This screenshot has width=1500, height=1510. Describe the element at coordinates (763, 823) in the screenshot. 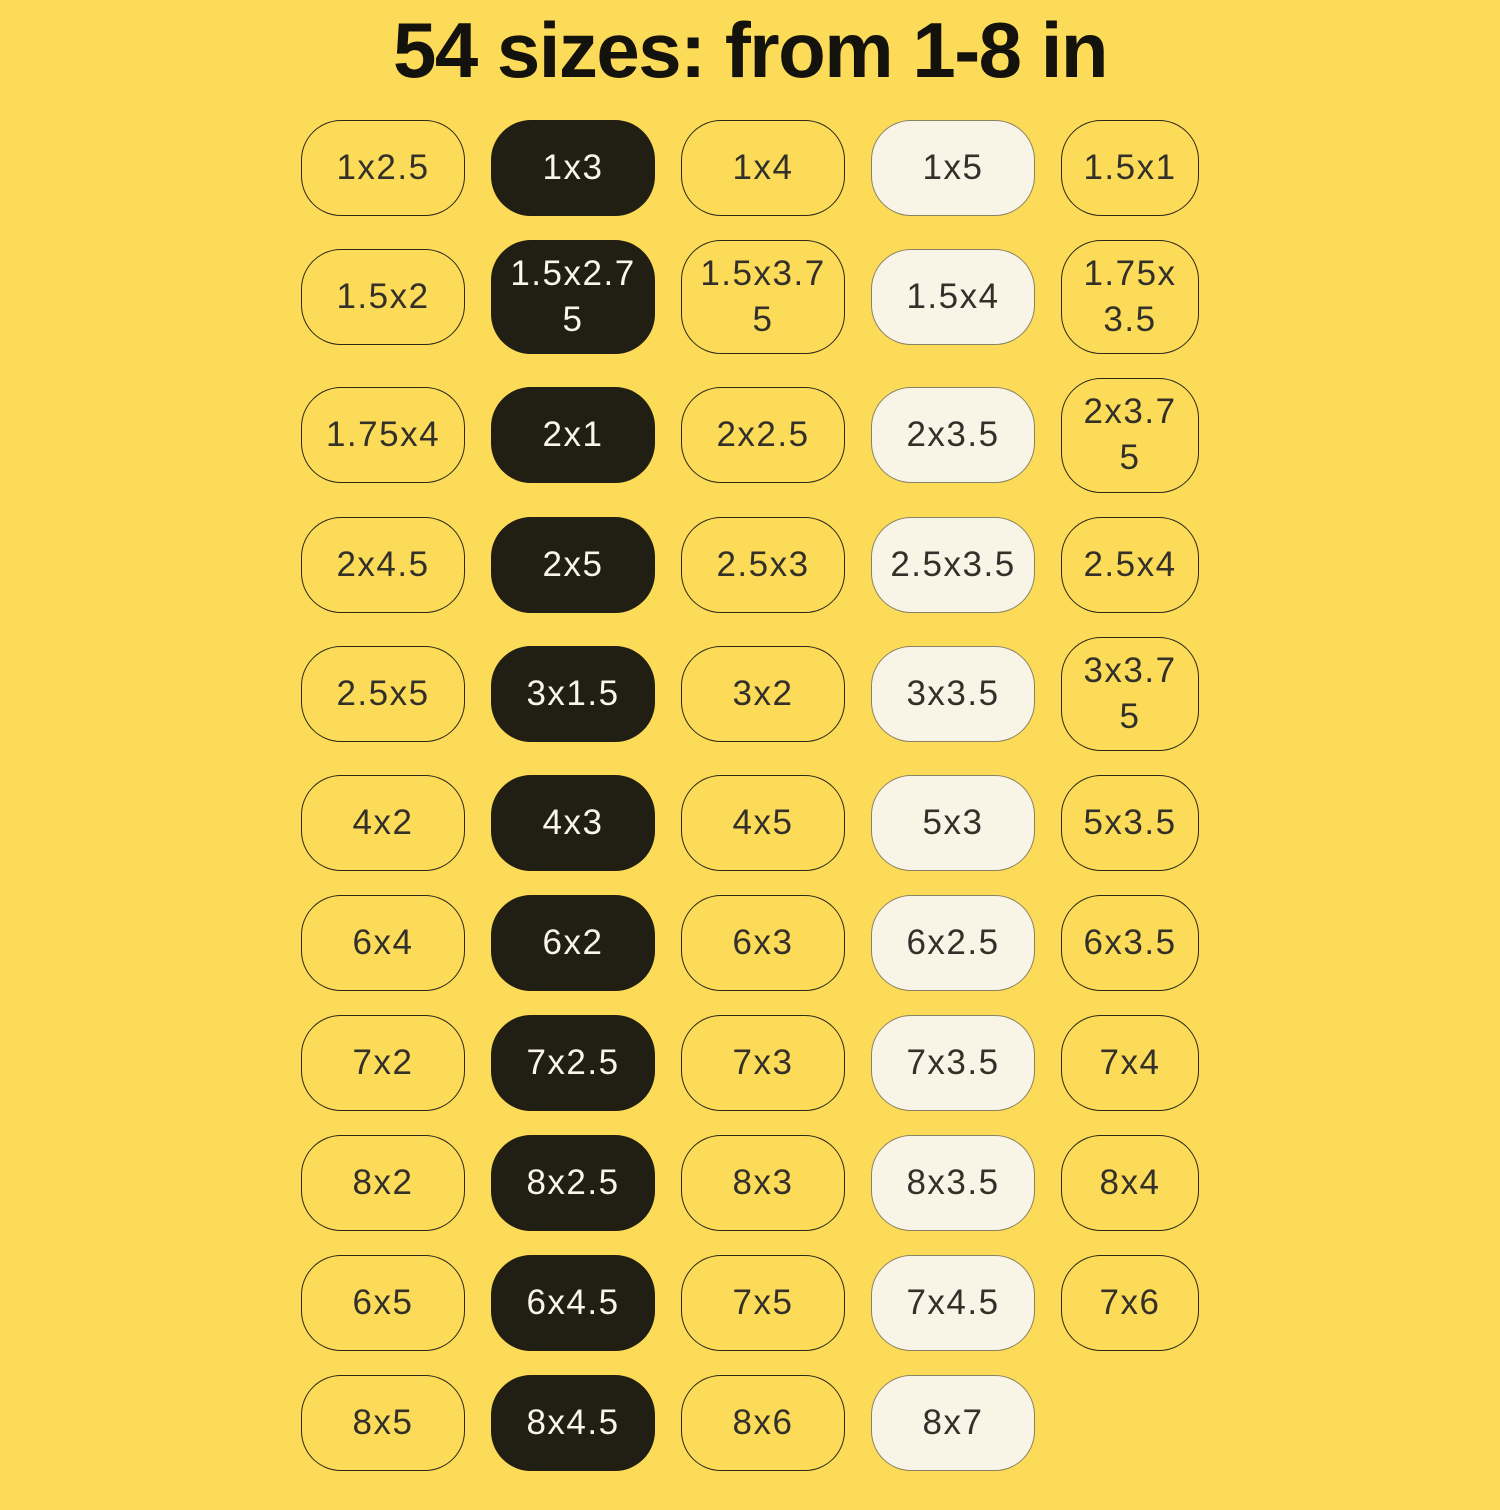

I see `size-pill: 4x5` at that location.